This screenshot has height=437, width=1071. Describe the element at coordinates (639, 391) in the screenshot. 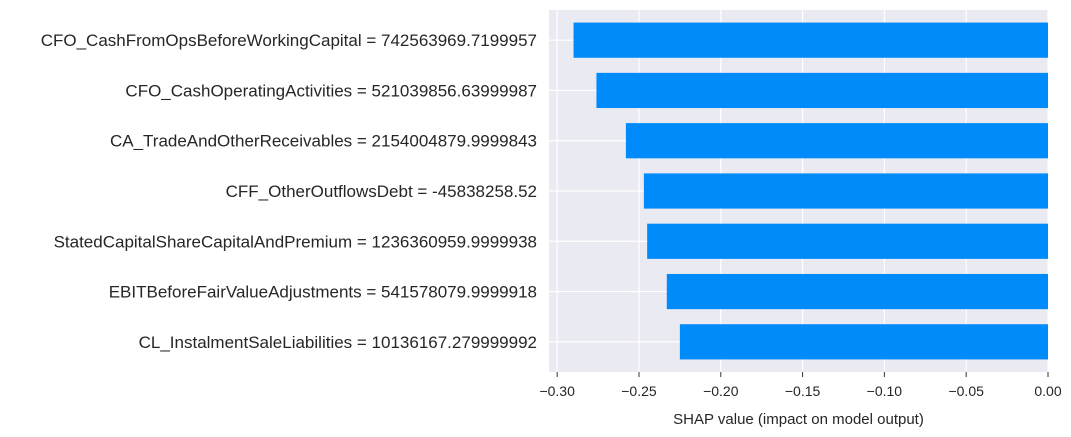

I see `x-tick-label: −0.25` at that location.